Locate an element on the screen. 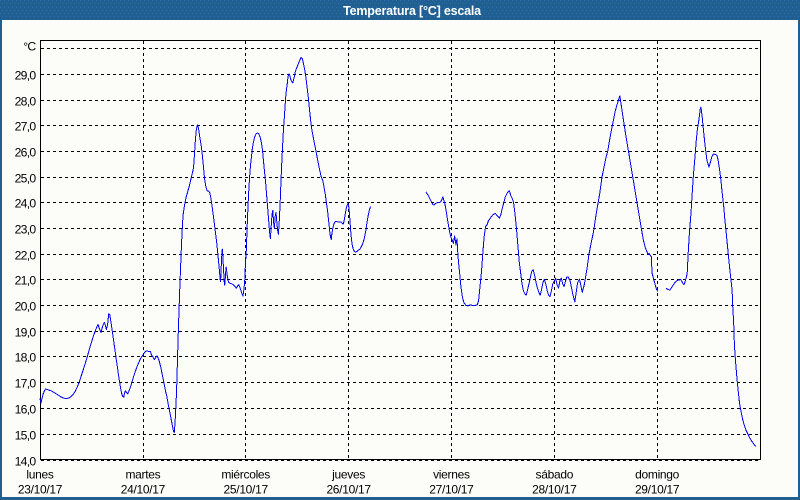 The width and height of the screenshot is (800, 500). svg-text: 20,0 is located at coordinates (26, 307).